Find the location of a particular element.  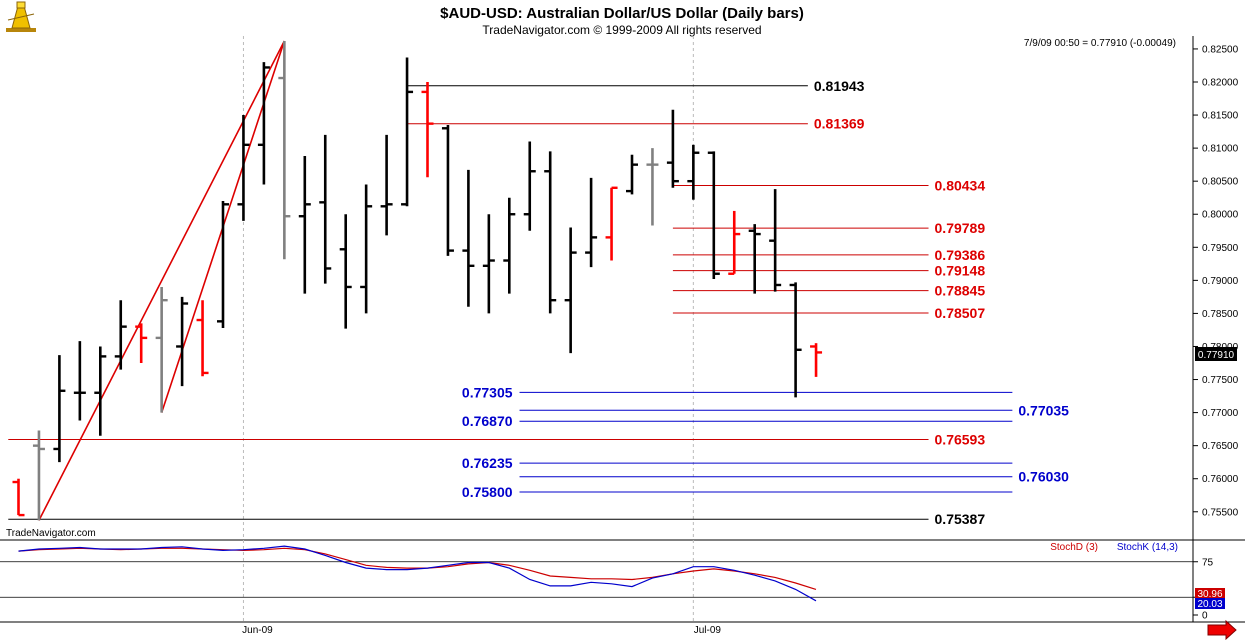

level-label: 0.76870 is located at coordinates (487, 421).